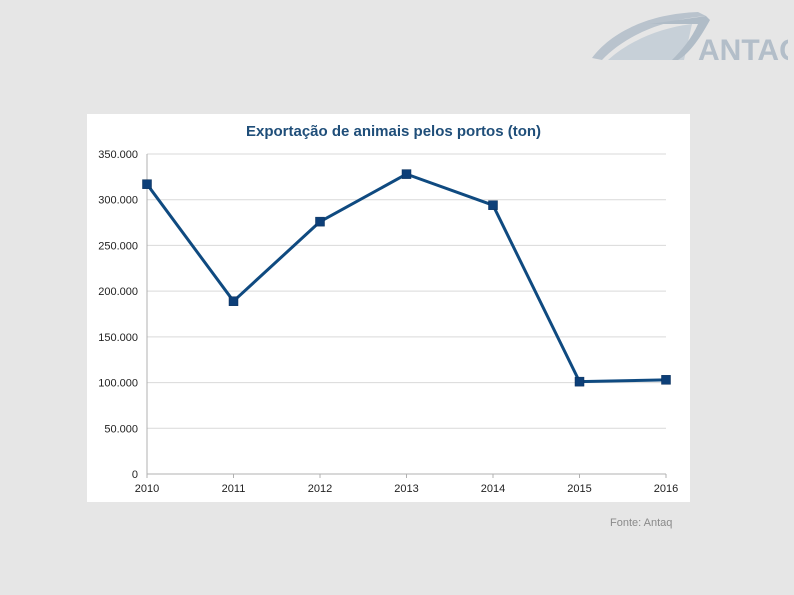 This screenshot has height=595, width=794. I want to click on y-tick-label: 250.000, so click(118, 246).